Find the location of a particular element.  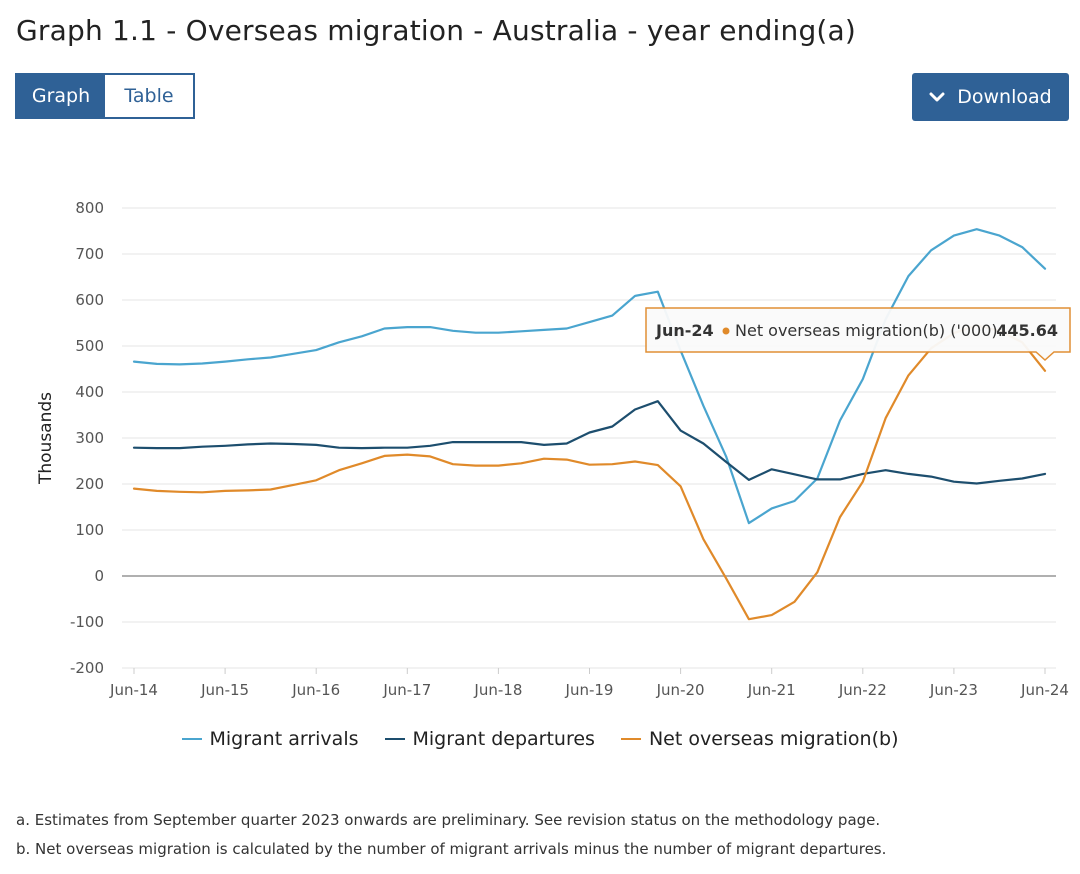

y-tick-label: -200 is located at coordinates (87, 668).